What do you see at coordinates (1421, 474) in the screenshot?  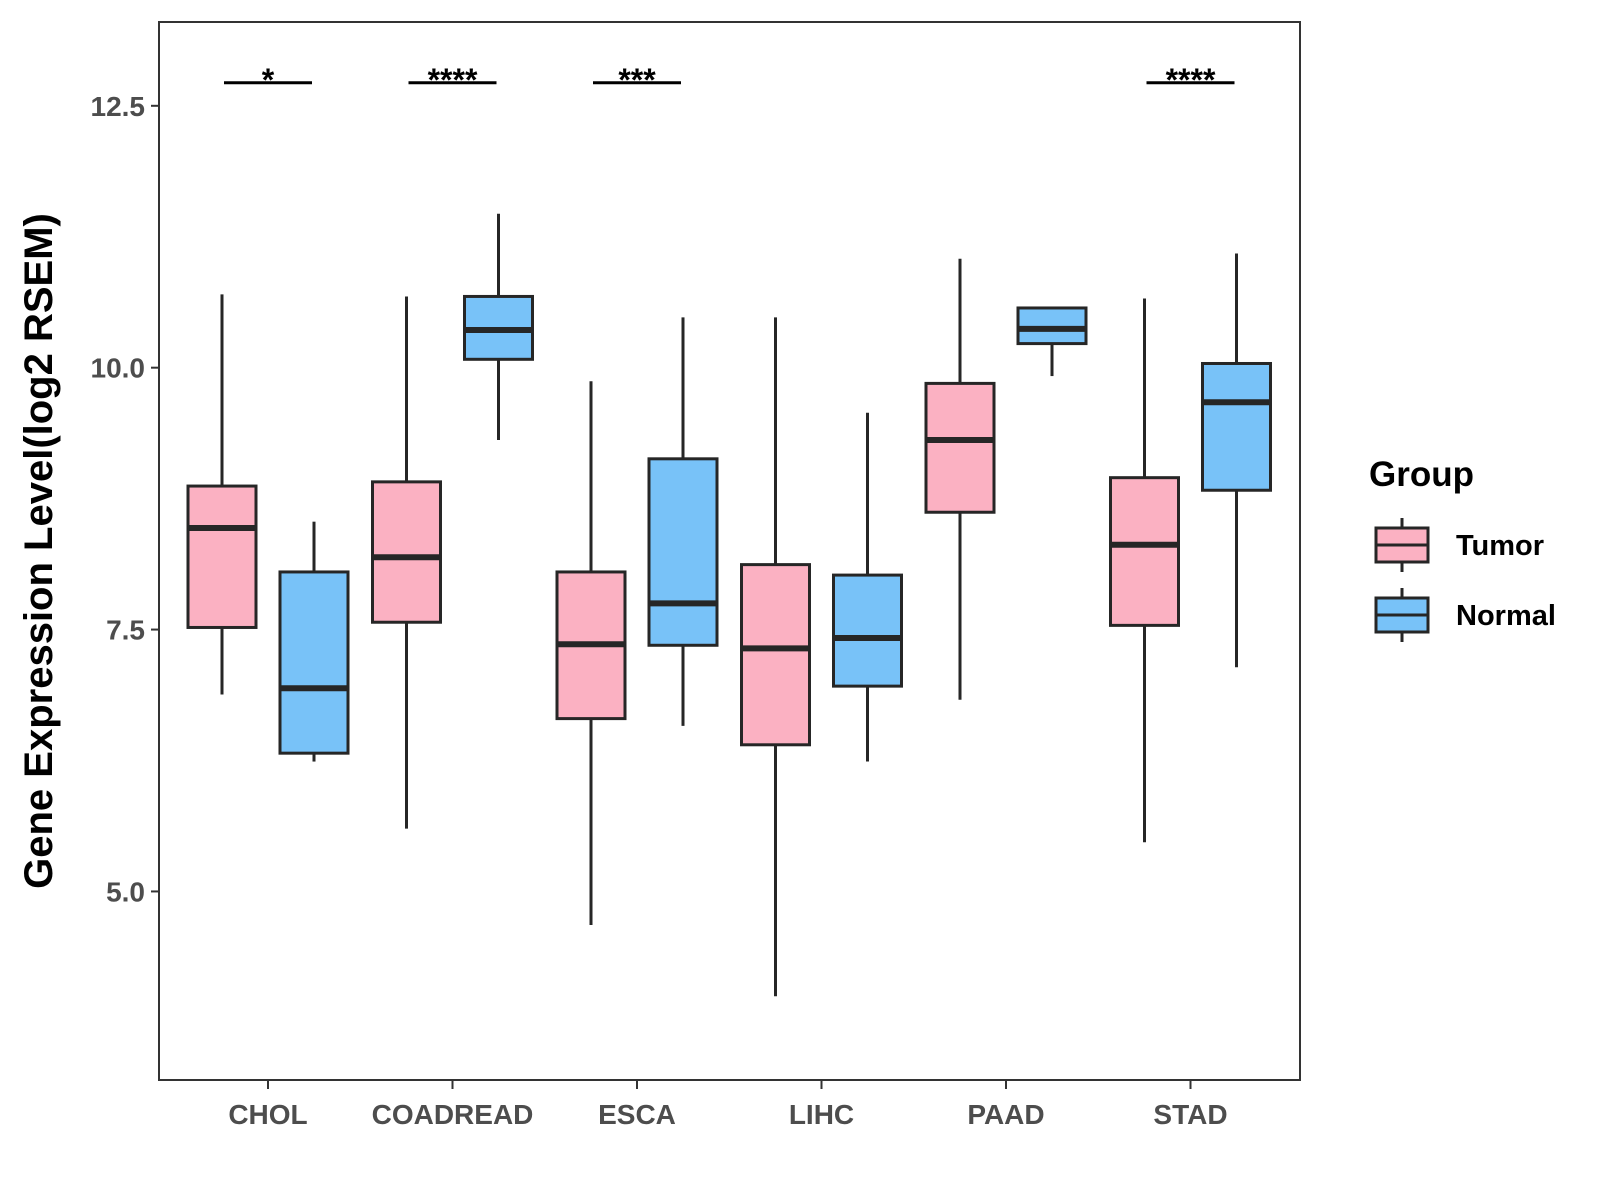 I see `legend-title: Group` at bounding box center [1421, 474].